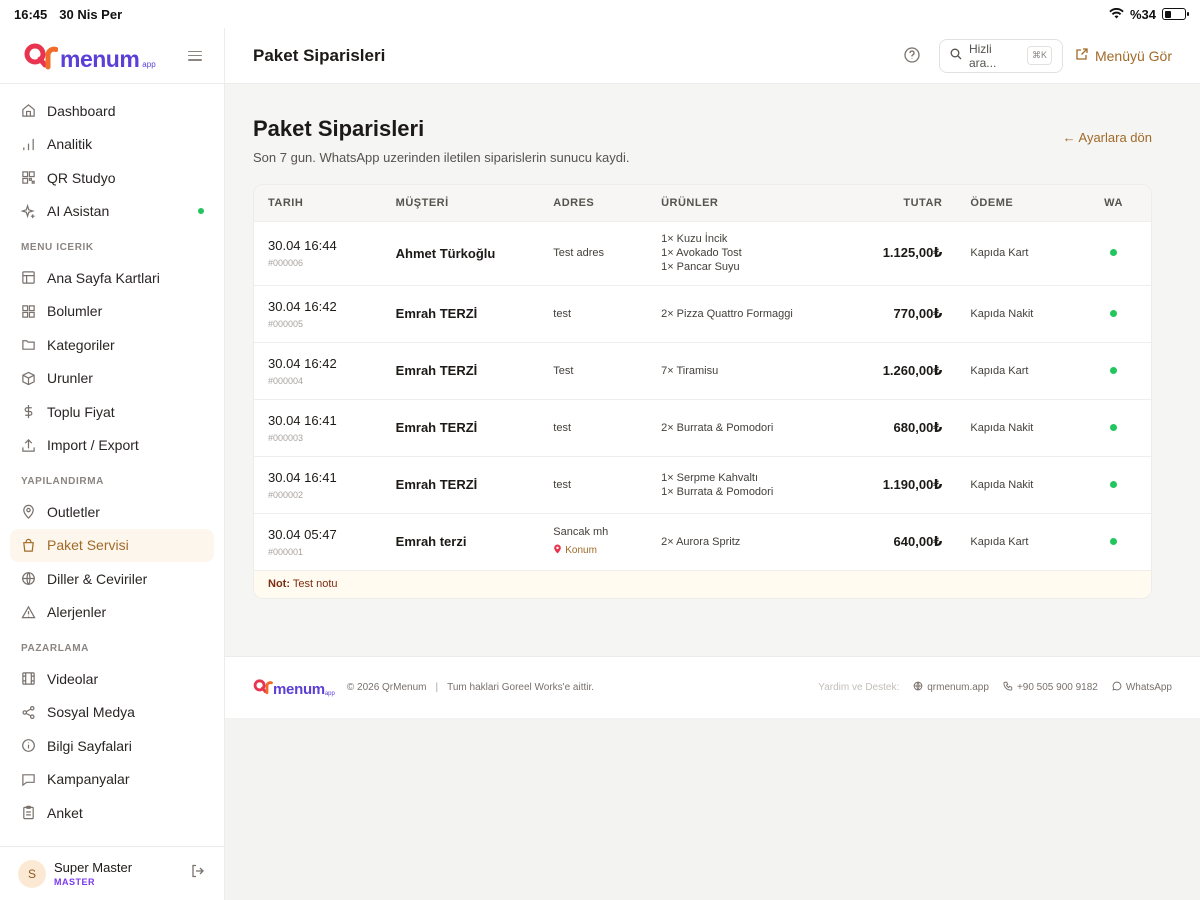 Image resolution: width=1200 pixels, height=900 pixels. What do you see at coordinates (709, 477) in the screenshot?
I see `order-item: 1× Serpme Kahvaltı` at bounding box center [709, 477].